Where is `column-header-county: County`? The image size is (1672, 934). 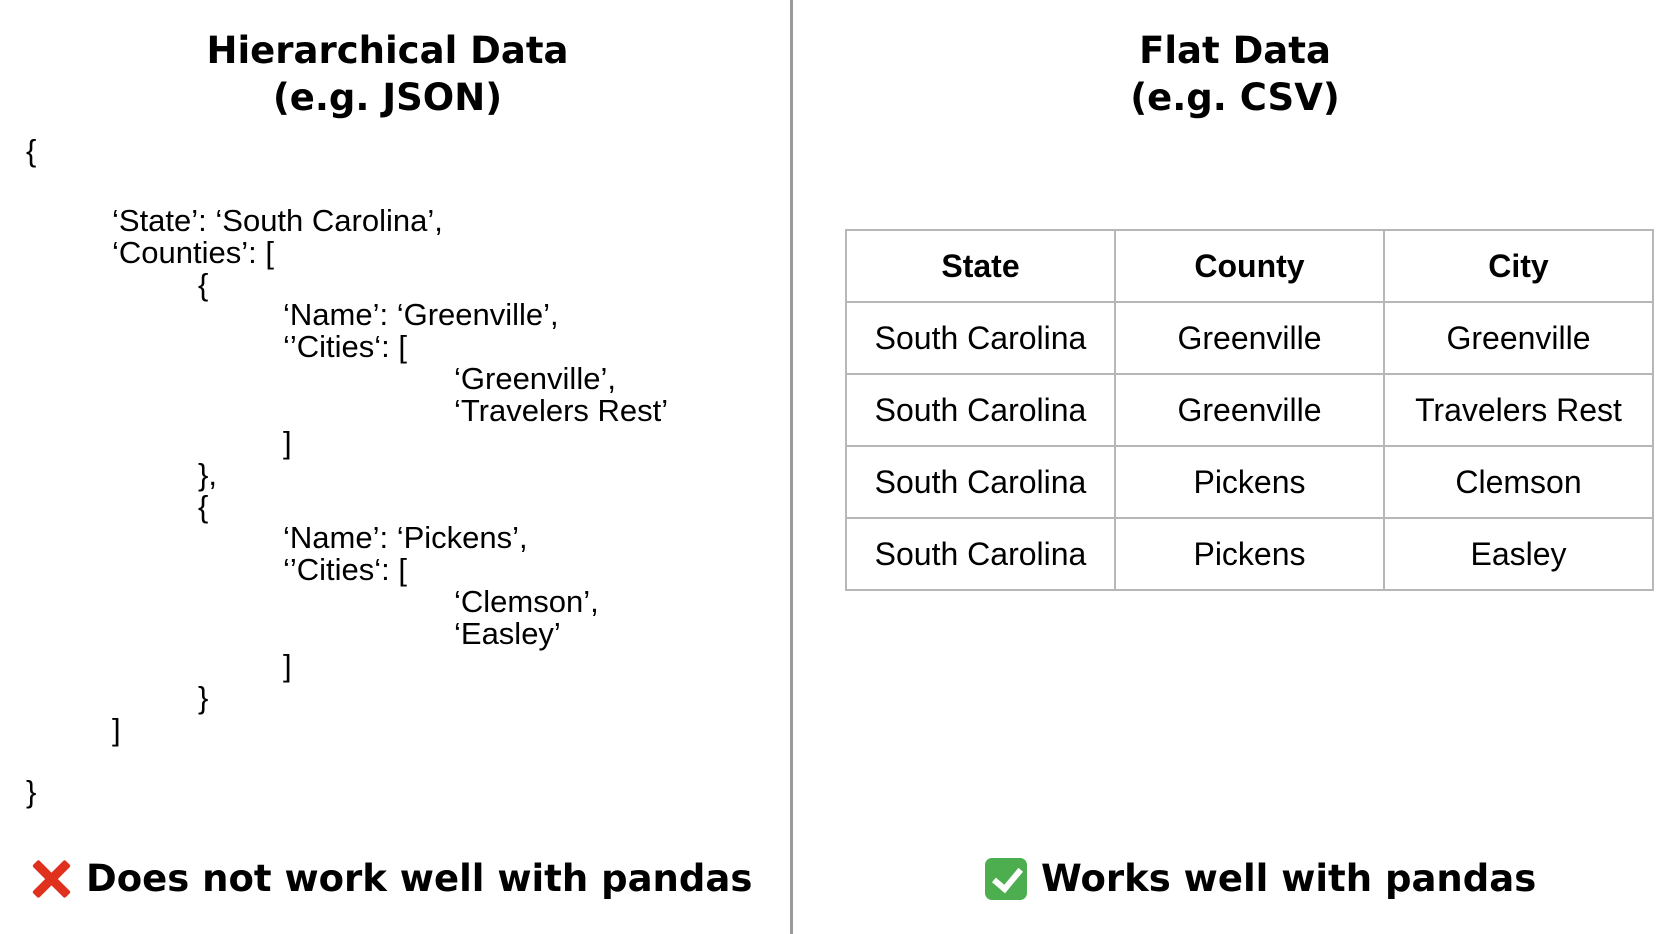
column-header-county: County is located at coordinates (1249, 266).